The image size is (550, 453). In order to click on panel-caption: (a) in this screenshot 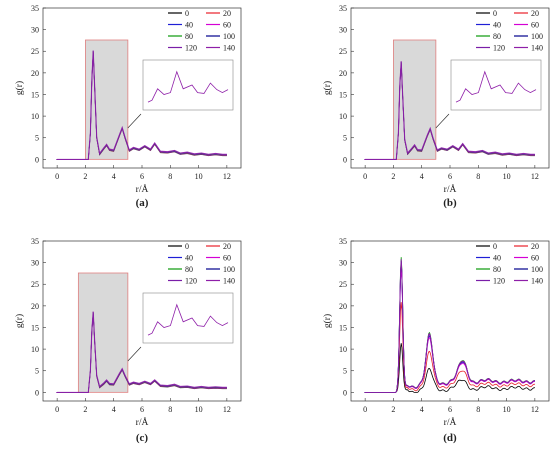, I will do `click(142, 203)`.